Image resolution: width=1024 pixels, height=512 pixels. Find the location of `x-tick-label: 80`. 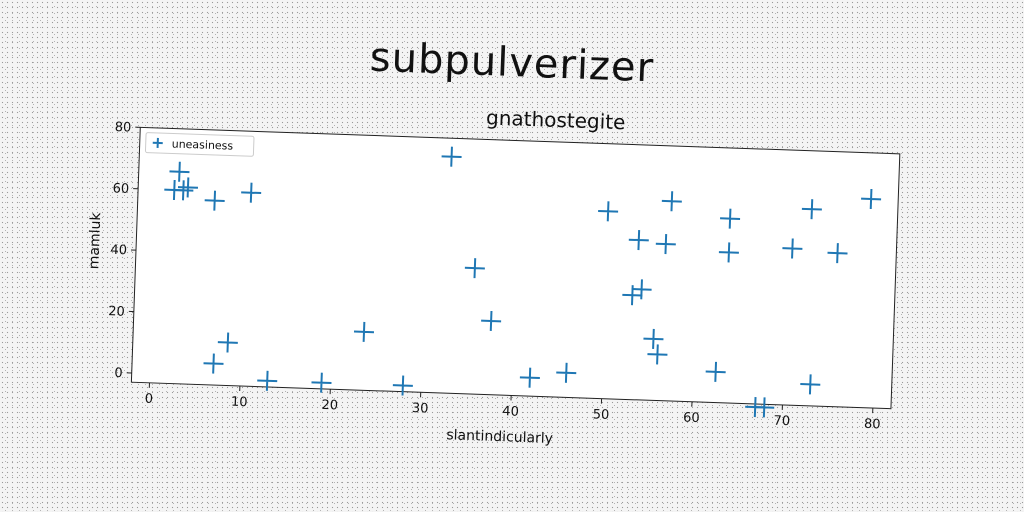

x-tick-label: 80 is located at coordinates (872, 425).